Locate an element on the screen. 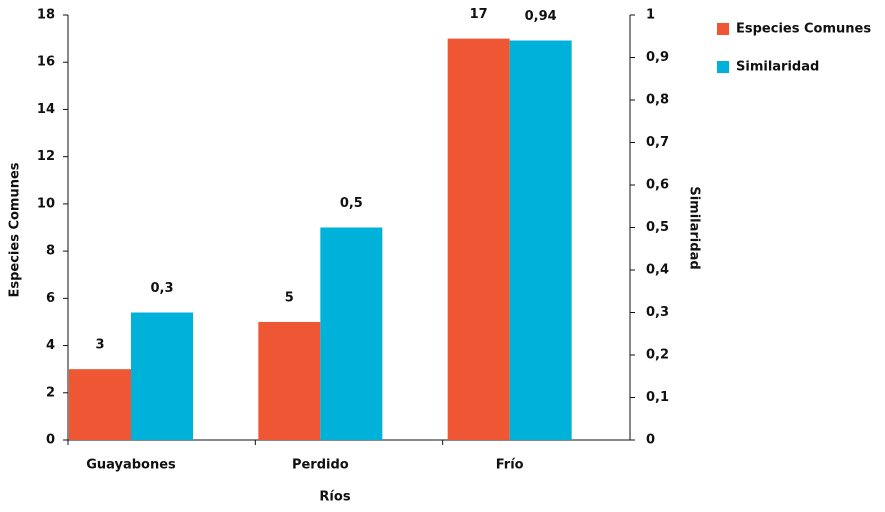 This screenshot has height=512, width=885. y2-axis-label: Similaridad is located at coordinates (694, 227).